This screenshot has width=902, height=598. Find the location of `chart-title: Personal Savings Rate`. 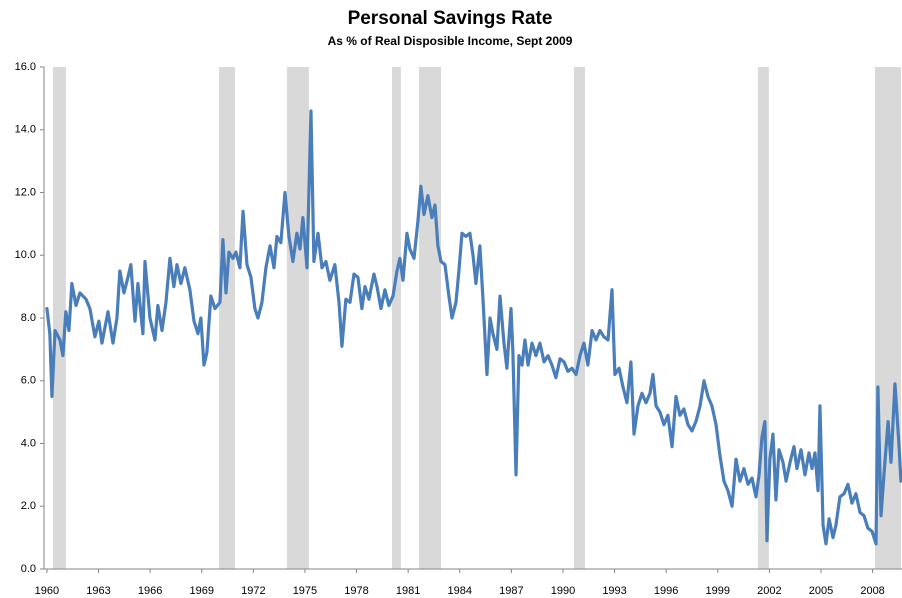

chart-title: Personal Savings Rate is located at coordinates (450, 18).